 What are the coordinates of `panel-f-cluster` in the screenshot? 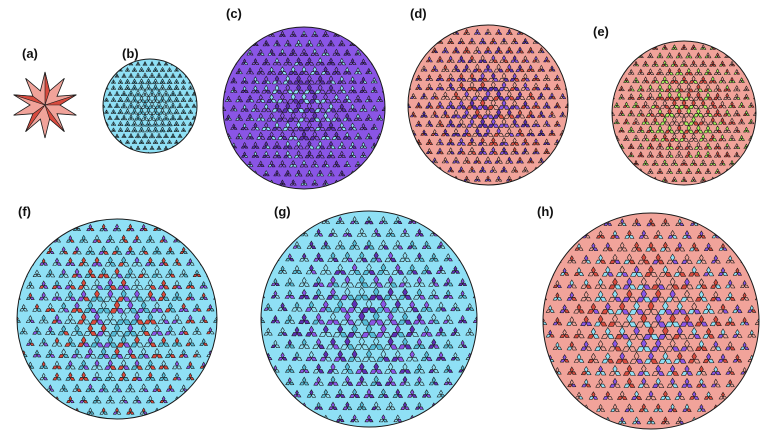 It's located at (117, 319).